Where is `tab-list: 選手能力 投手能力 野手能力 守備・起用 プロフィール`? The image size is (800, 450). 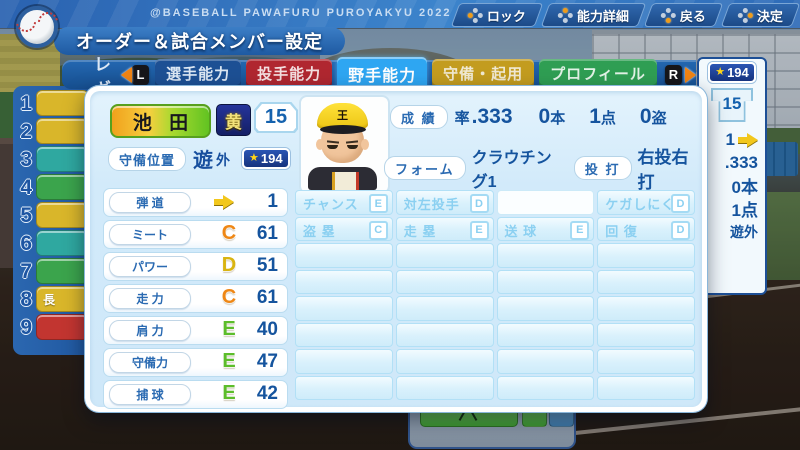 tab-list: 選手能力 投手能力 野手能力 守備・起用 プロフィール is located at coordinates (406, 73).